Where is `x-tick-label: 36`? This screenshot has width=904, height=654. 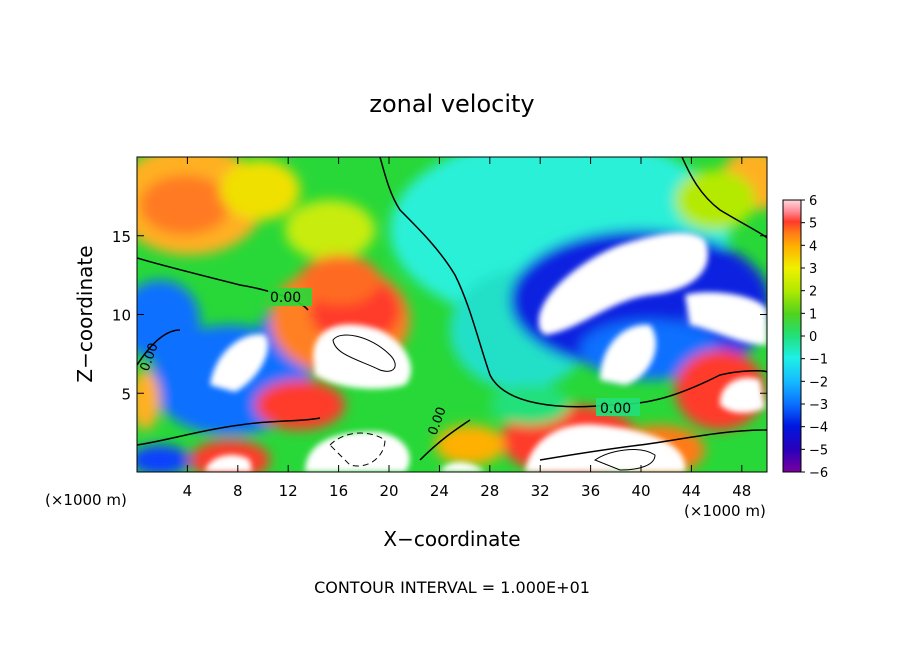
x-tick-label: 36 is located at coordinates (590, 491).